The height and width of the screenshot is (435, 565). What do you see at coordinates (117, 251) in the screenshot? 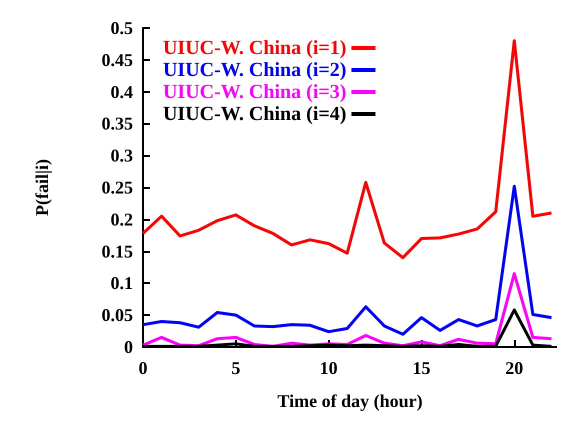
I see `y-tick-label: 0.15` at bounding box center [117, 251].